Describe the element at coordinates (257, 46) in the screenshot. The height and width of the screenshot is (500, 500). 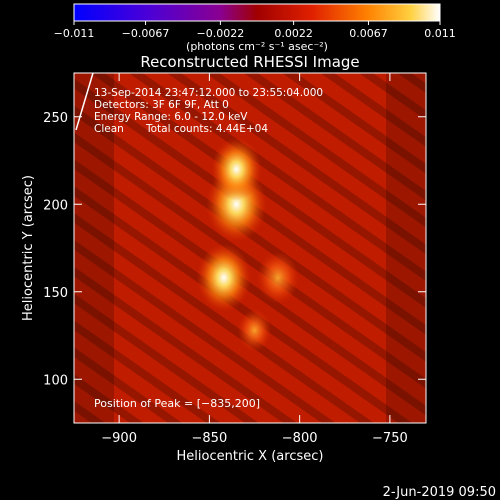
I see `colorbar-units: (photons cm⁻² s⁻¹ asec⁻²)` at that location.